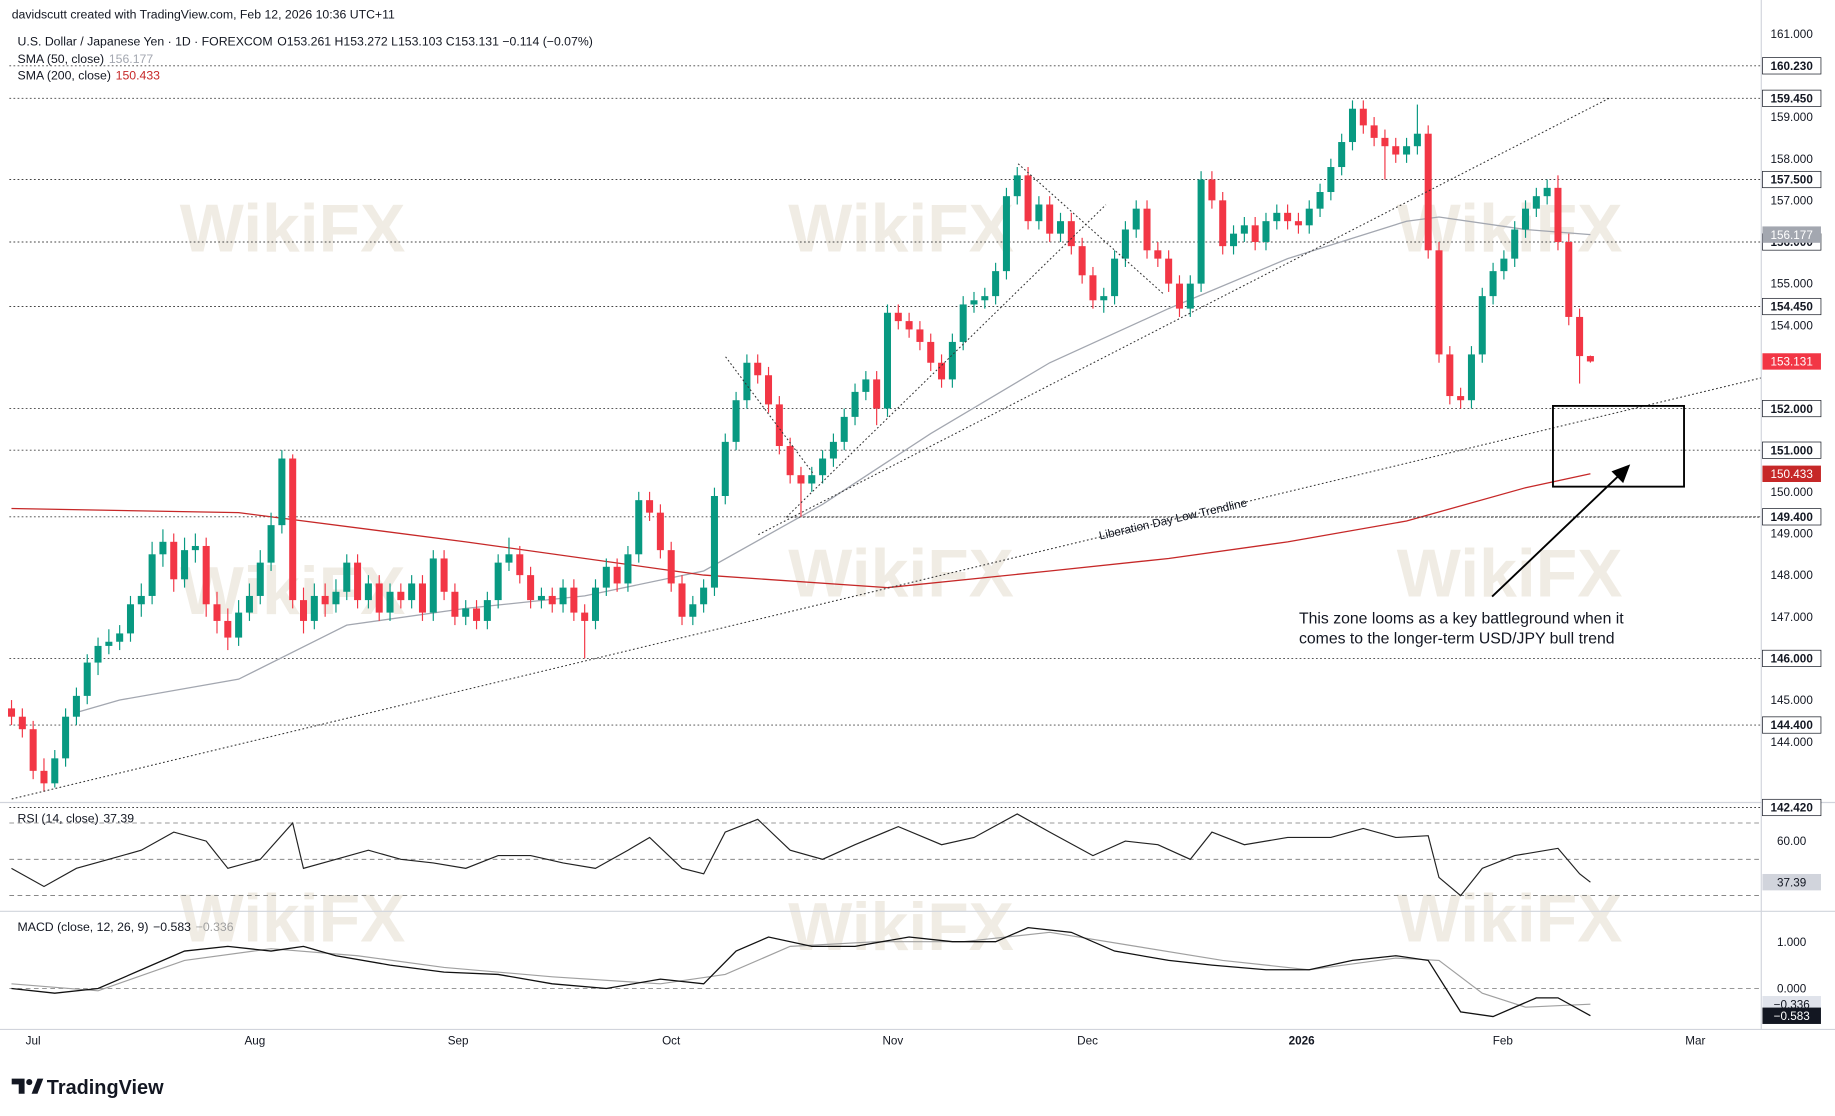  What do you see at coordinates (1792, 450) in the screenshot?
I see `level-label: 151.000` at bounding box center [1792, 450].